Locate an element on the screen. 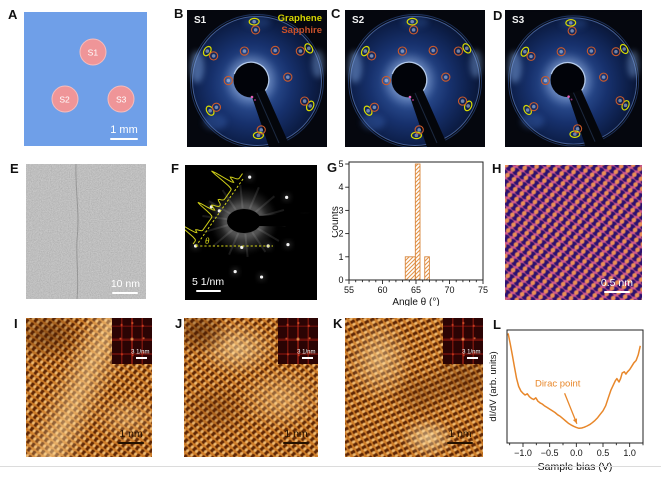 The height and width of the screenshot is (481, 661). panel-label-h: H is located at coordinates (497, 168).